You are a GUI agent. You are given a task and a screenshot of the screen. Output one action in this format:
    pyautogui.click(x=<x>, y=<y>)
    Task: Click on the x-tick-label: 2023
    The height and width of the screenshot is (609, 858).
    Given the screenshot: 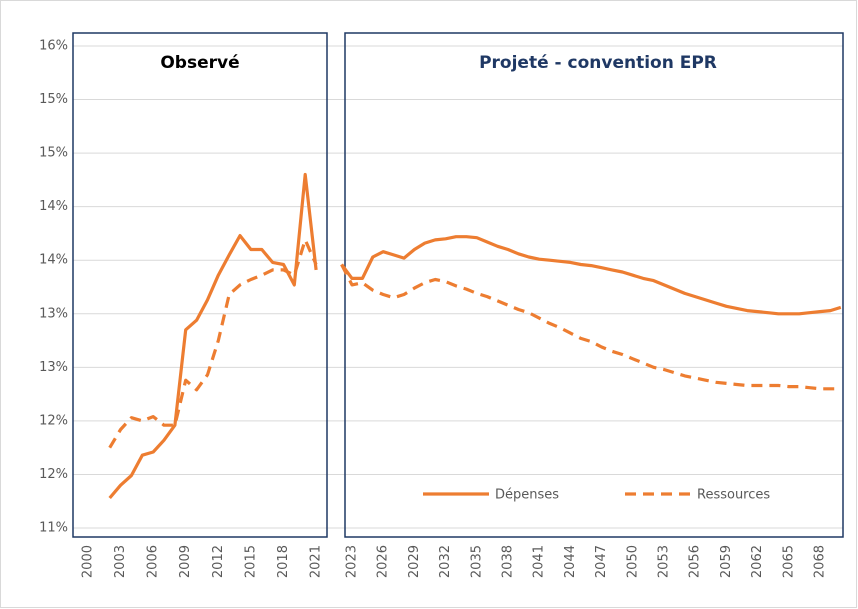 What is the action you would take?
    pyautogui.click(x=352, y=561)
    